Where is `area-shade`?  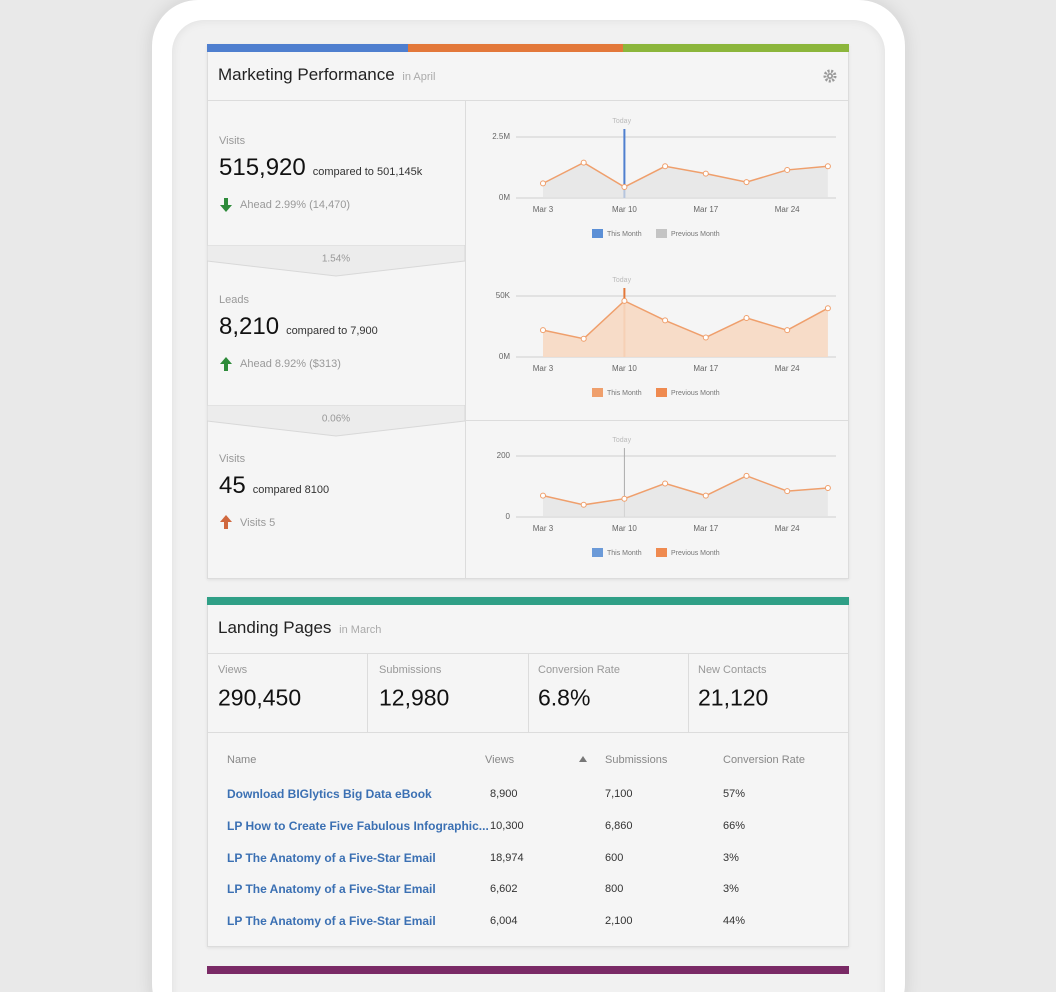 area-shade is located at coordinates (685, 496).